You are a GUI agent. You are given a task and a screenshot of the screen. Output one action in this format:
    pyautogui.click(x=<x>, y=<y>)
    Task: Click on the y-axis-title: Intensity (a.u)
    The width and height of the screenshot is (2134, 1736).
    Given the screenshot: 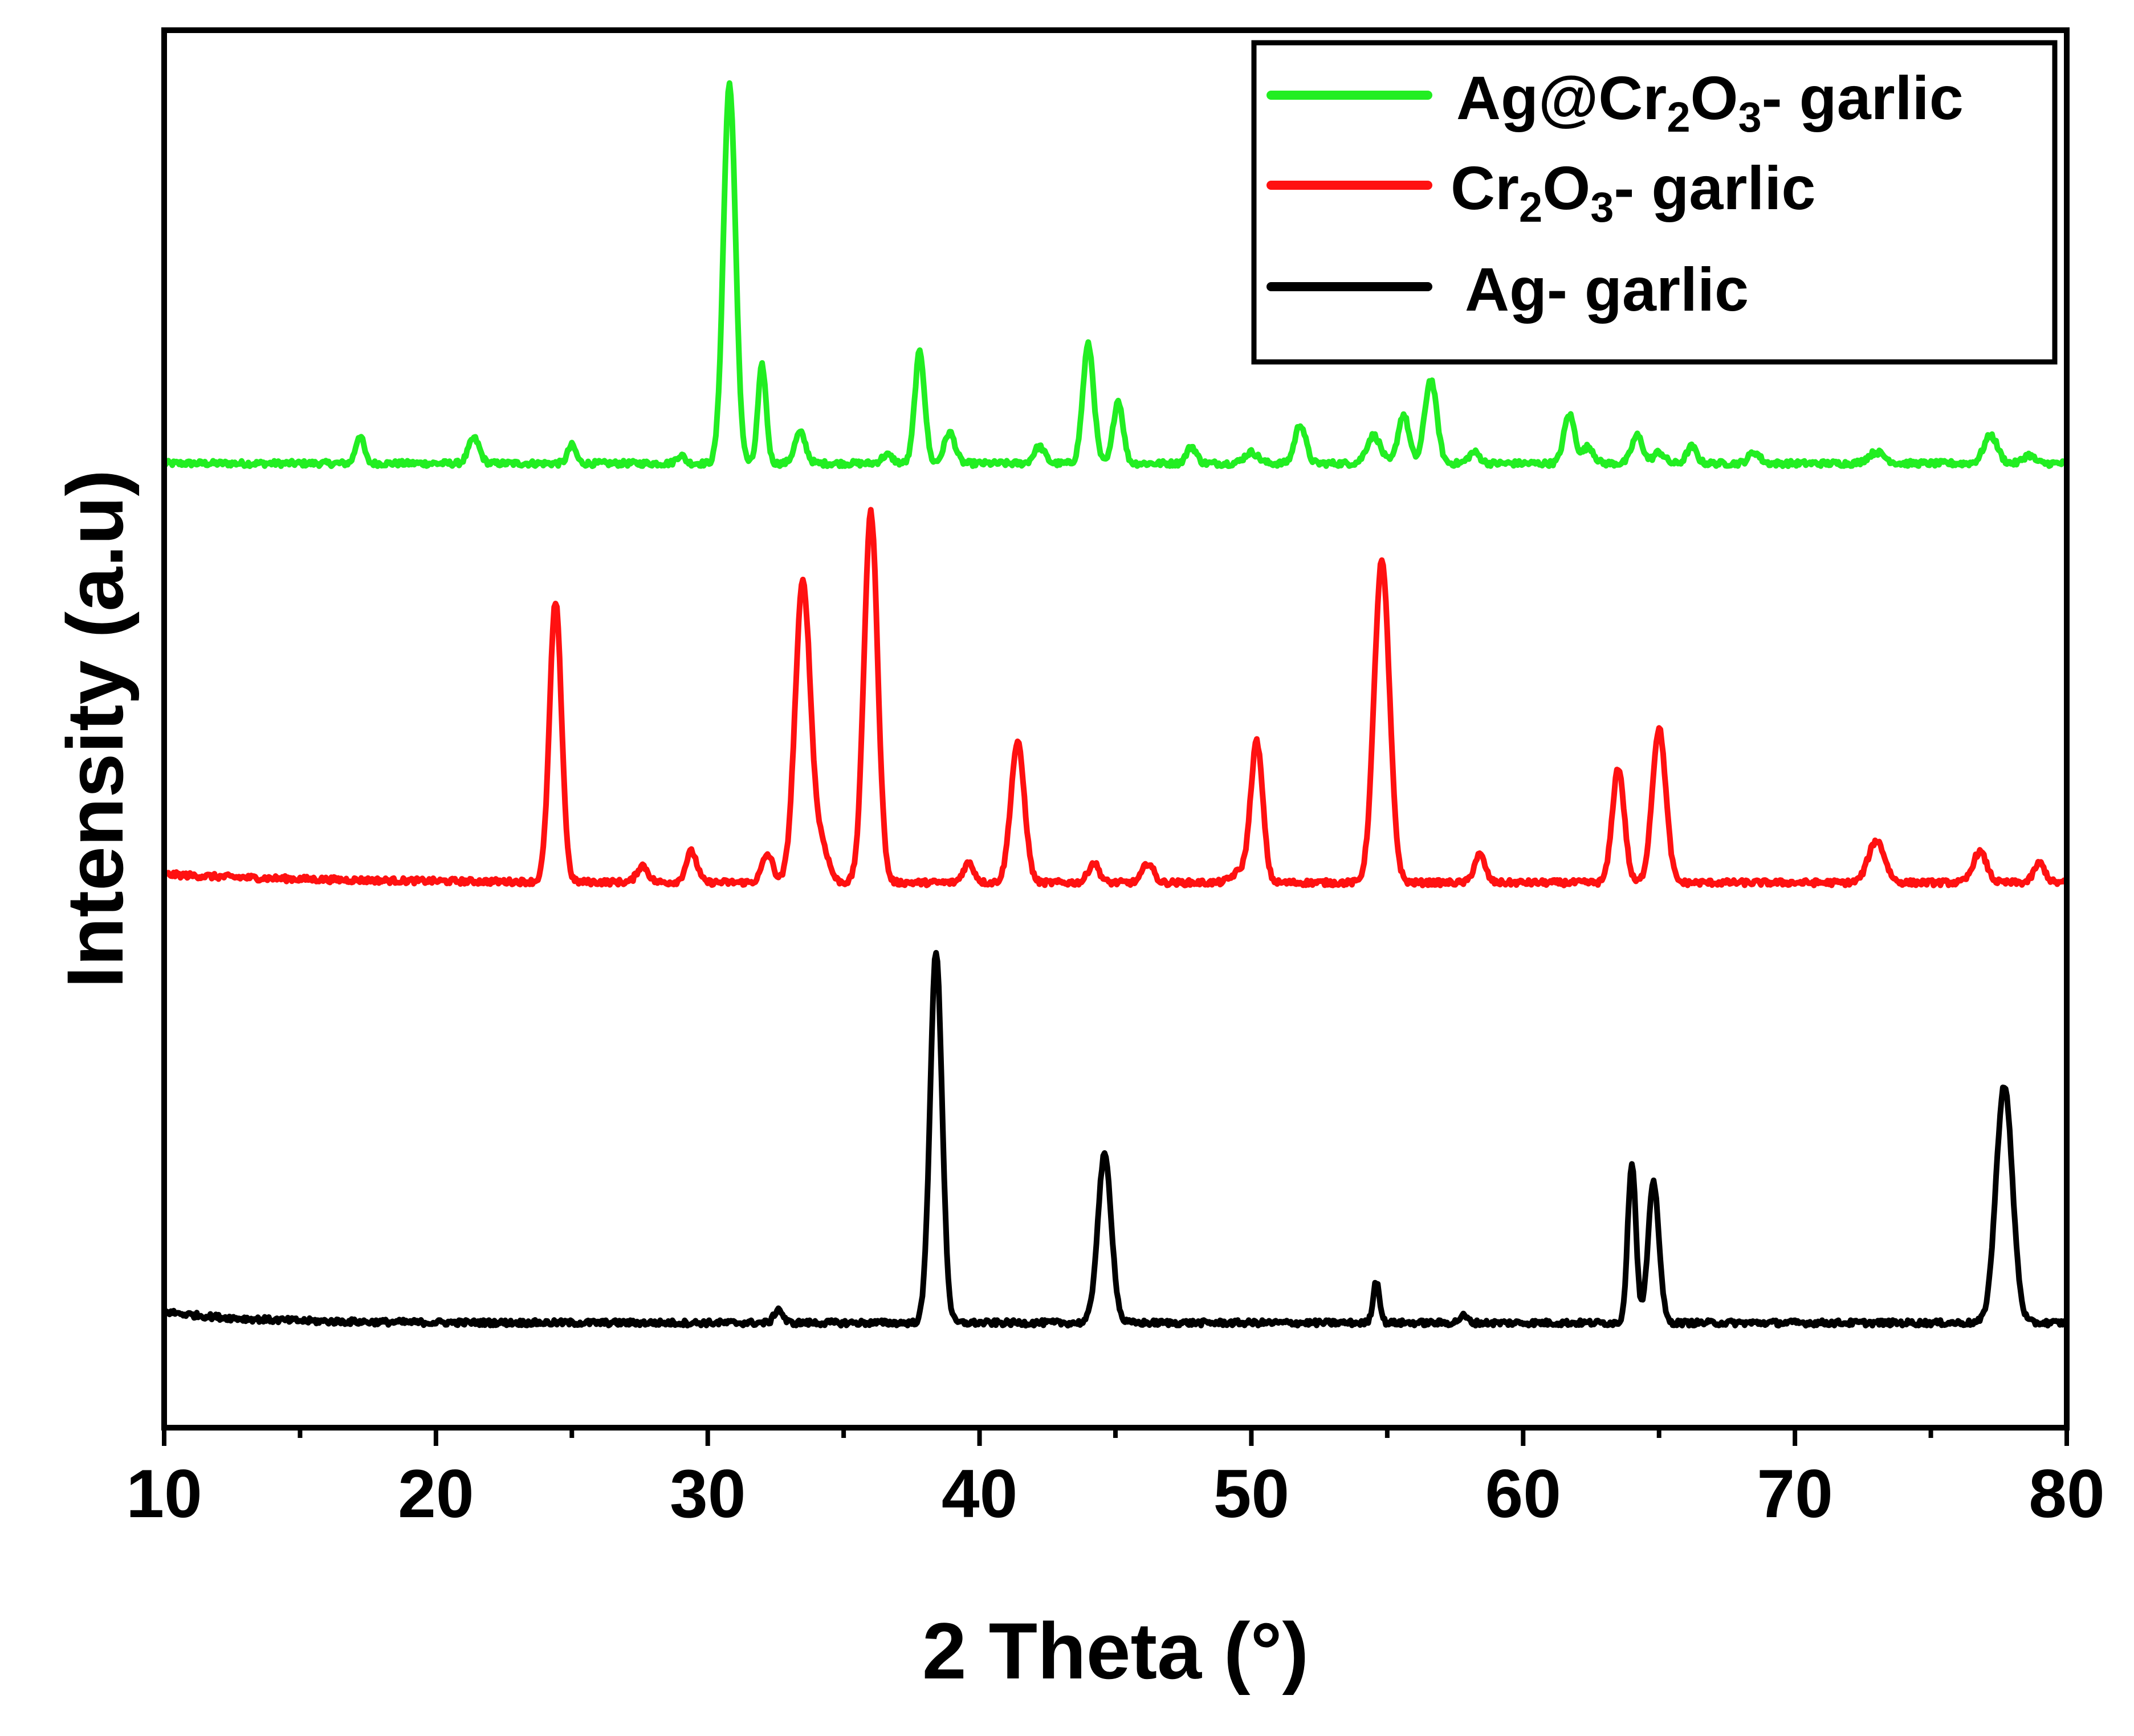 What is the action you would take?
    pyautogui.click(x=95, y=729)
    